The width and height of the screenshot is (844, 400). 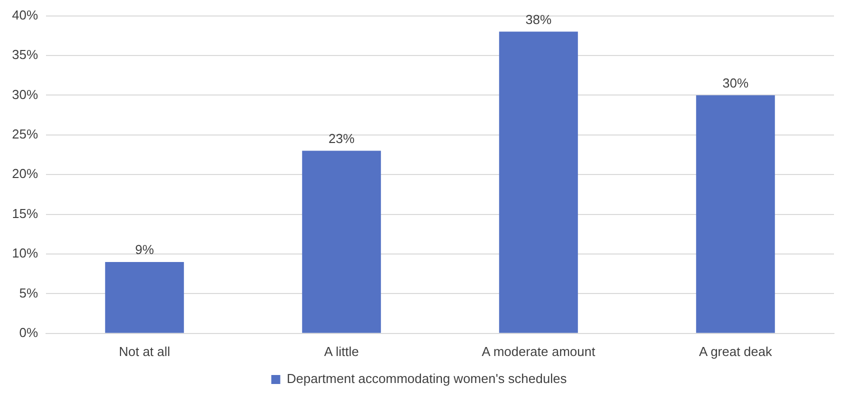 I want to click on legend-label: Department accommodating women's schedules, so click(x=427, y=378).